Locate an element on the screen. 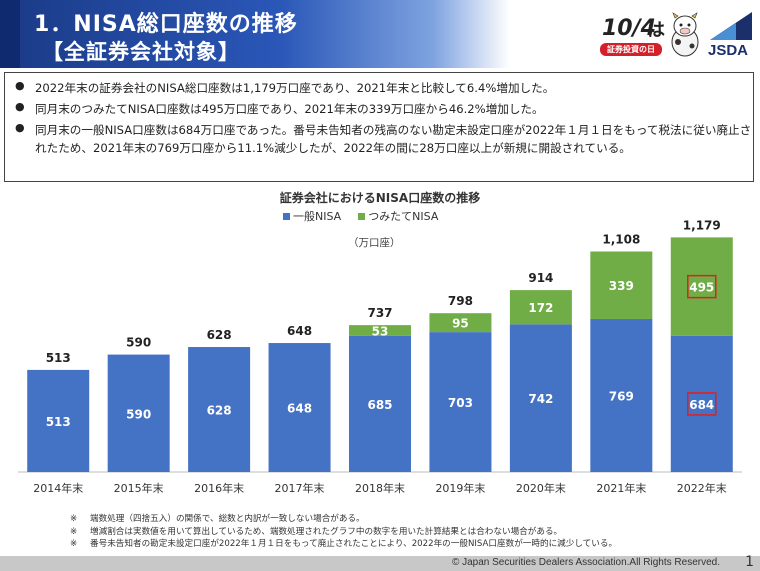  legend-swatch-tsumitate is located at coordinates (362, 216).